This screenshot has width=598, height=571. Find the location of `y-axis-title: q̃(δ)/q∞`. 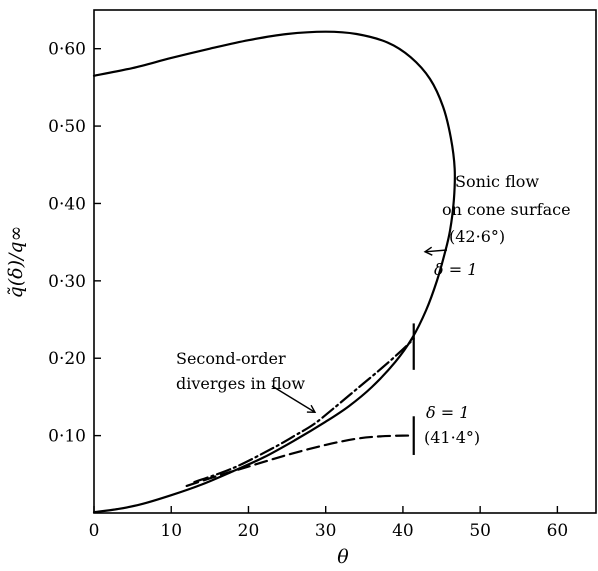

y-axis-title: q̃(δ)/q∞ is located at coordinates (16, 262).